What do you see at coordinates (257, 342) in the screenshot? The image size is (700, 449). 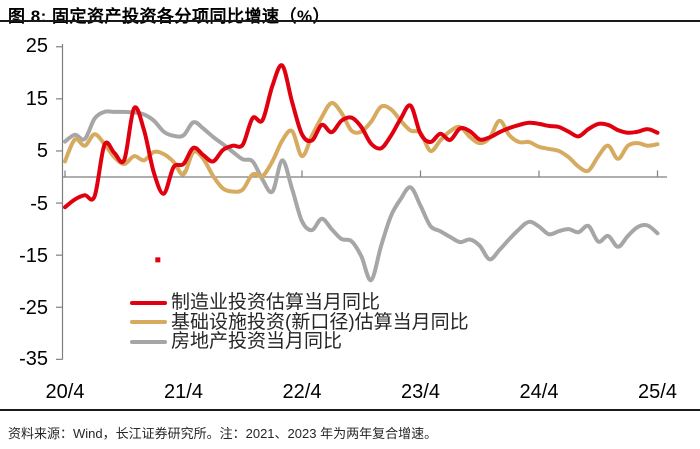 I see `legend-label: 房地产投资当月同比` at bounding box center [257, 342].